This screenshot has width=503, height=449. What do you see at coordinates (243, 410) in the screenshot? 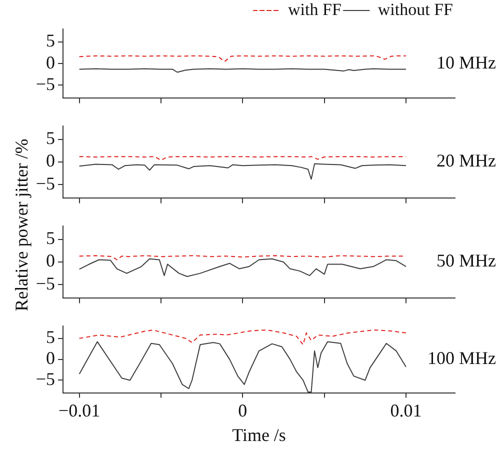
I see `x-tick-label: 0` at bounding box center [243, 410].